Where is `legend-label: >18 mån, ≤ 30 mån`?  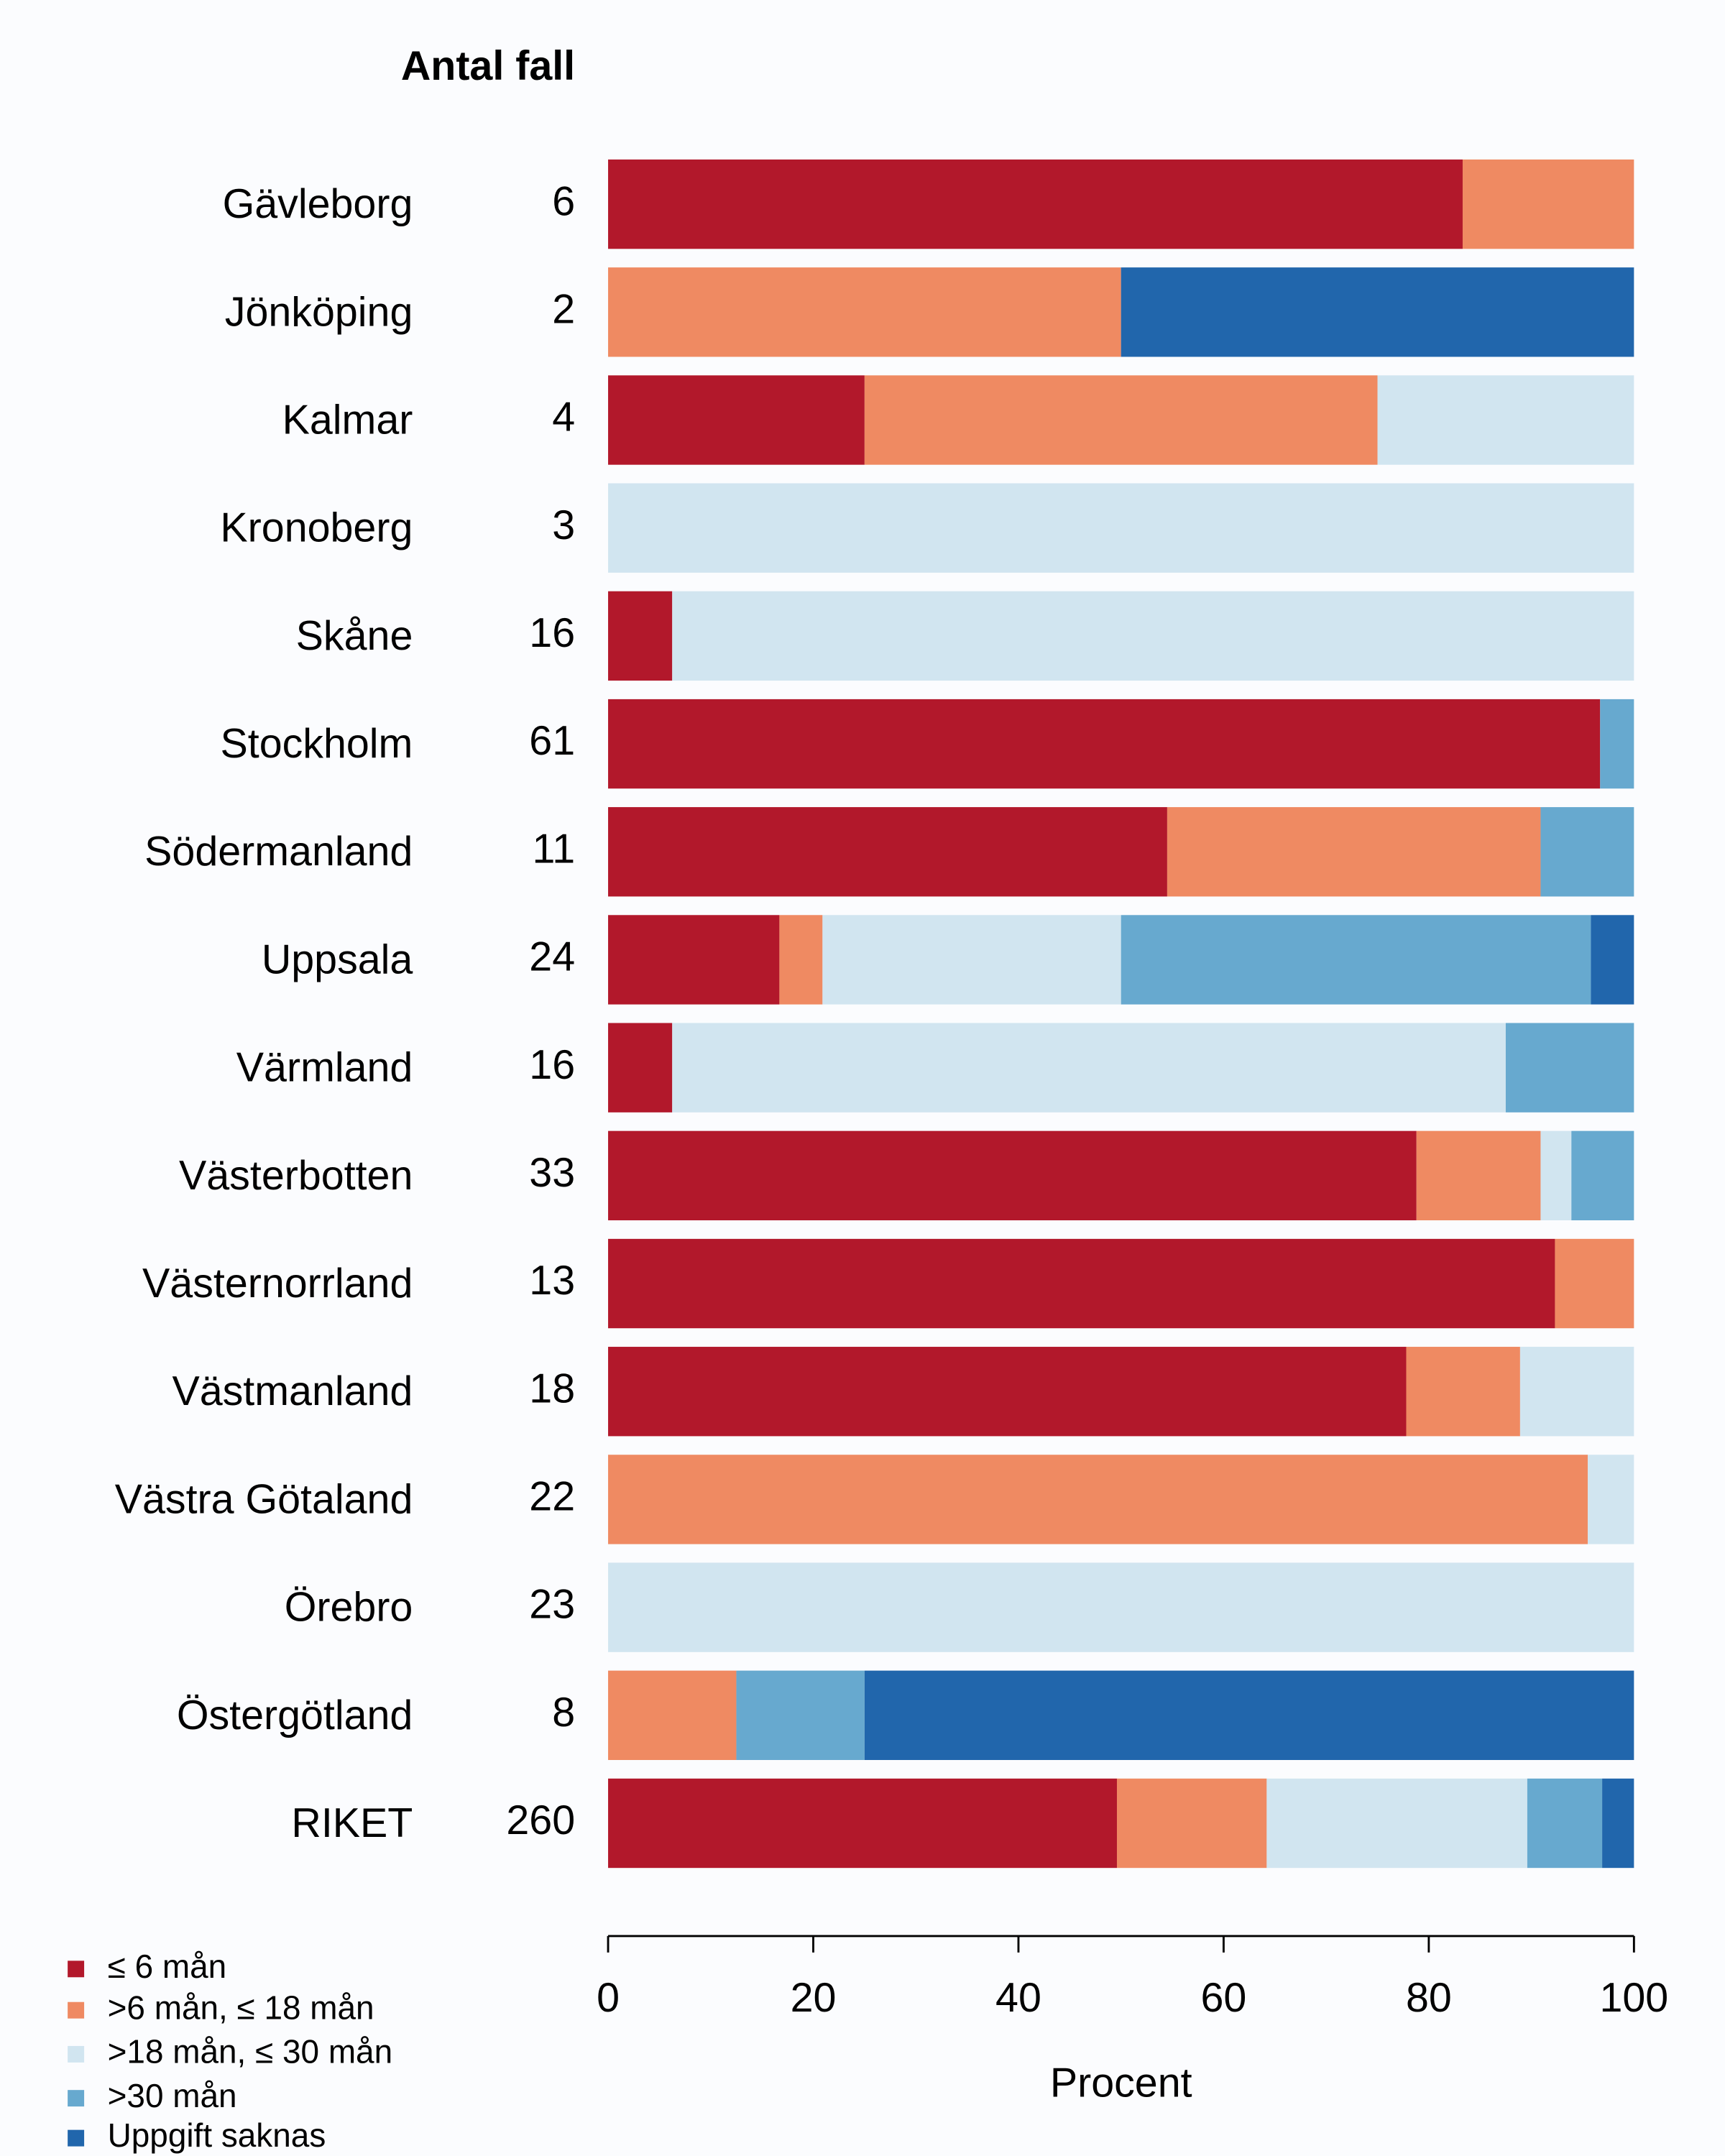
legend-label: >18 mån, ≤ 30 mån is located at coordinates (250, 2051).